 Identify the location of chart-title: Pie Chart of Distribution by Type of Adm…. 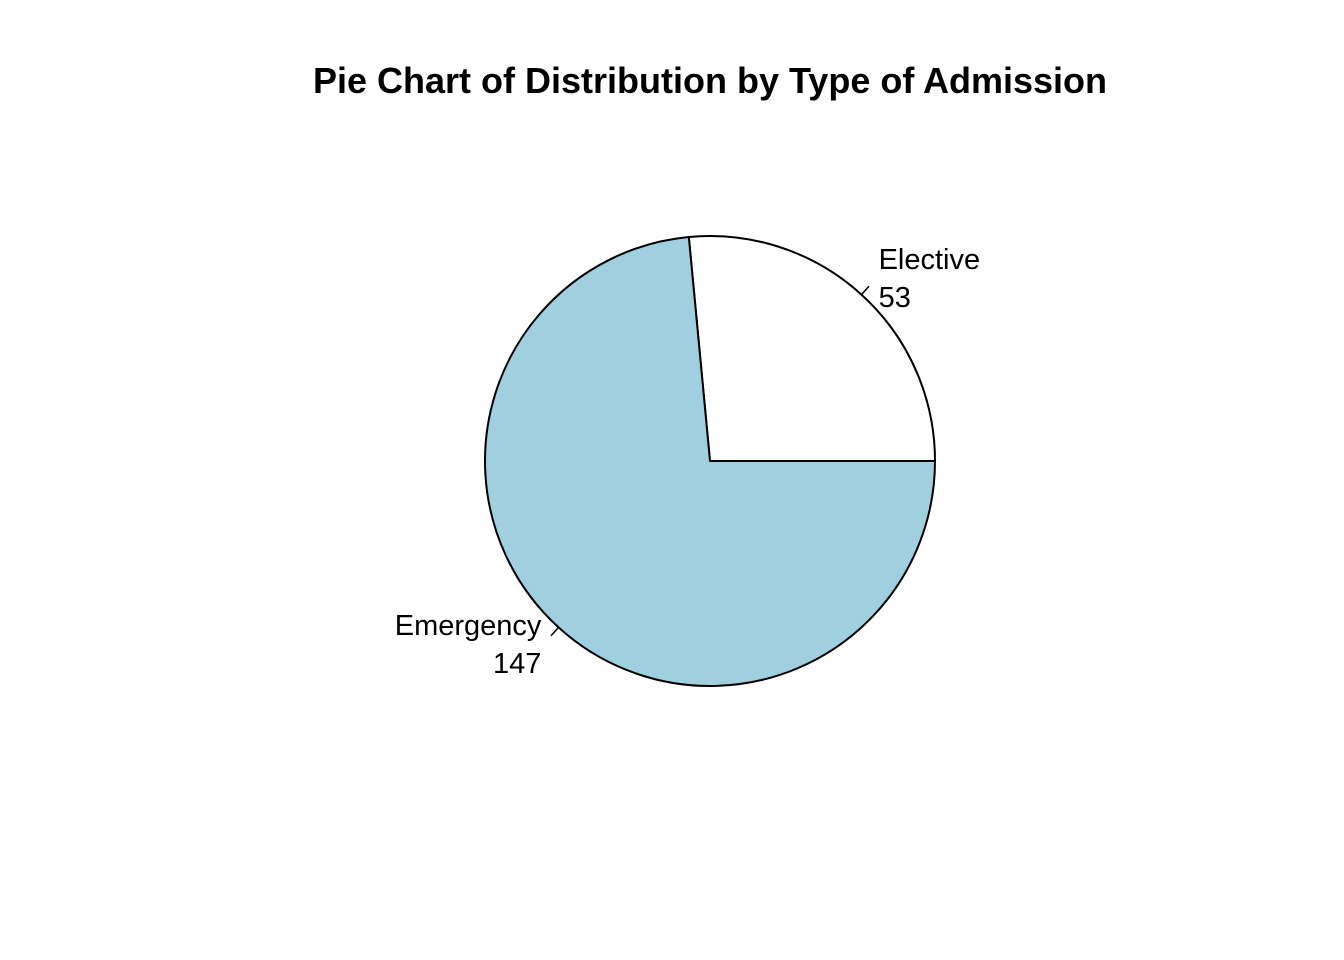
(710, 80).